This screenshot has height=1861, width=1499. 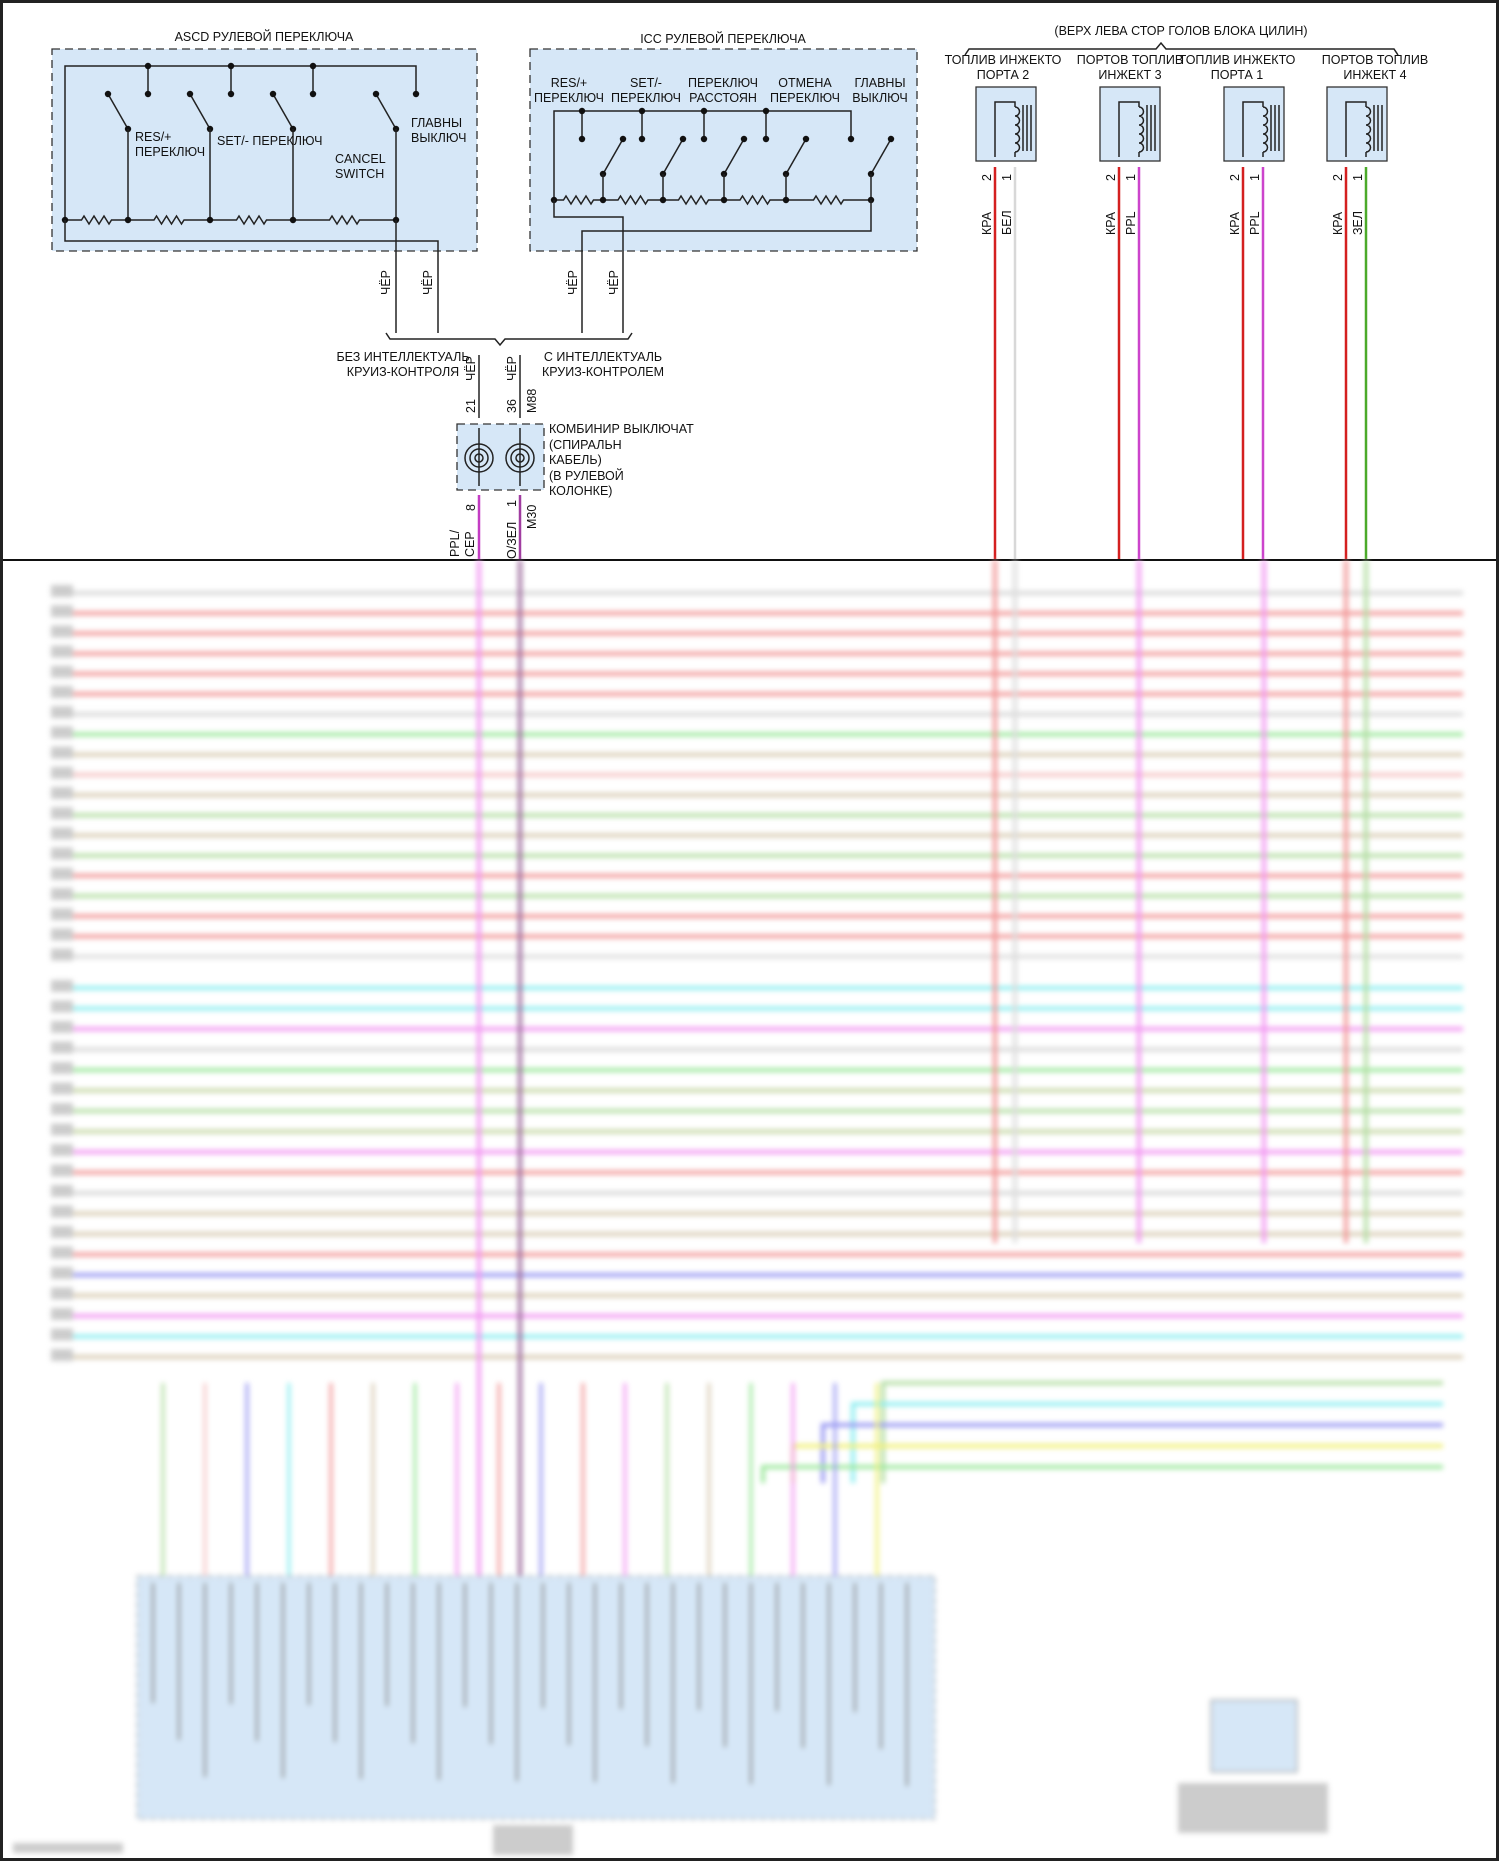 What do you see at coordinates (359, 174) in the screenshot?
I see `ascd-cancel-label-2: SWITCH` at bounding box center [359, 174].